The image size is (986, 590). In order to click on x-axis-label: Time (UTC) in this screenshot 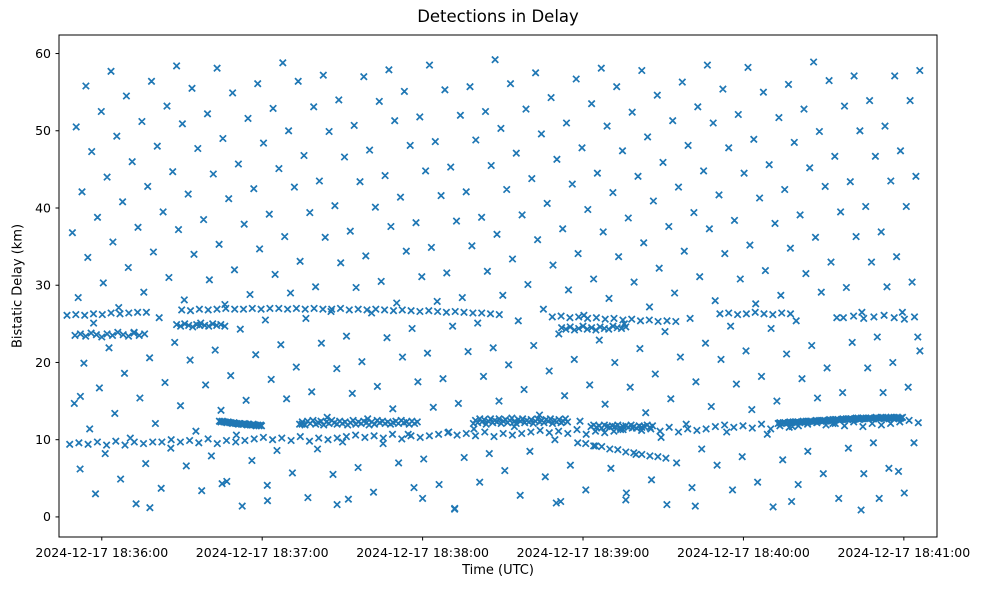, I will do `click(498, 570)`.